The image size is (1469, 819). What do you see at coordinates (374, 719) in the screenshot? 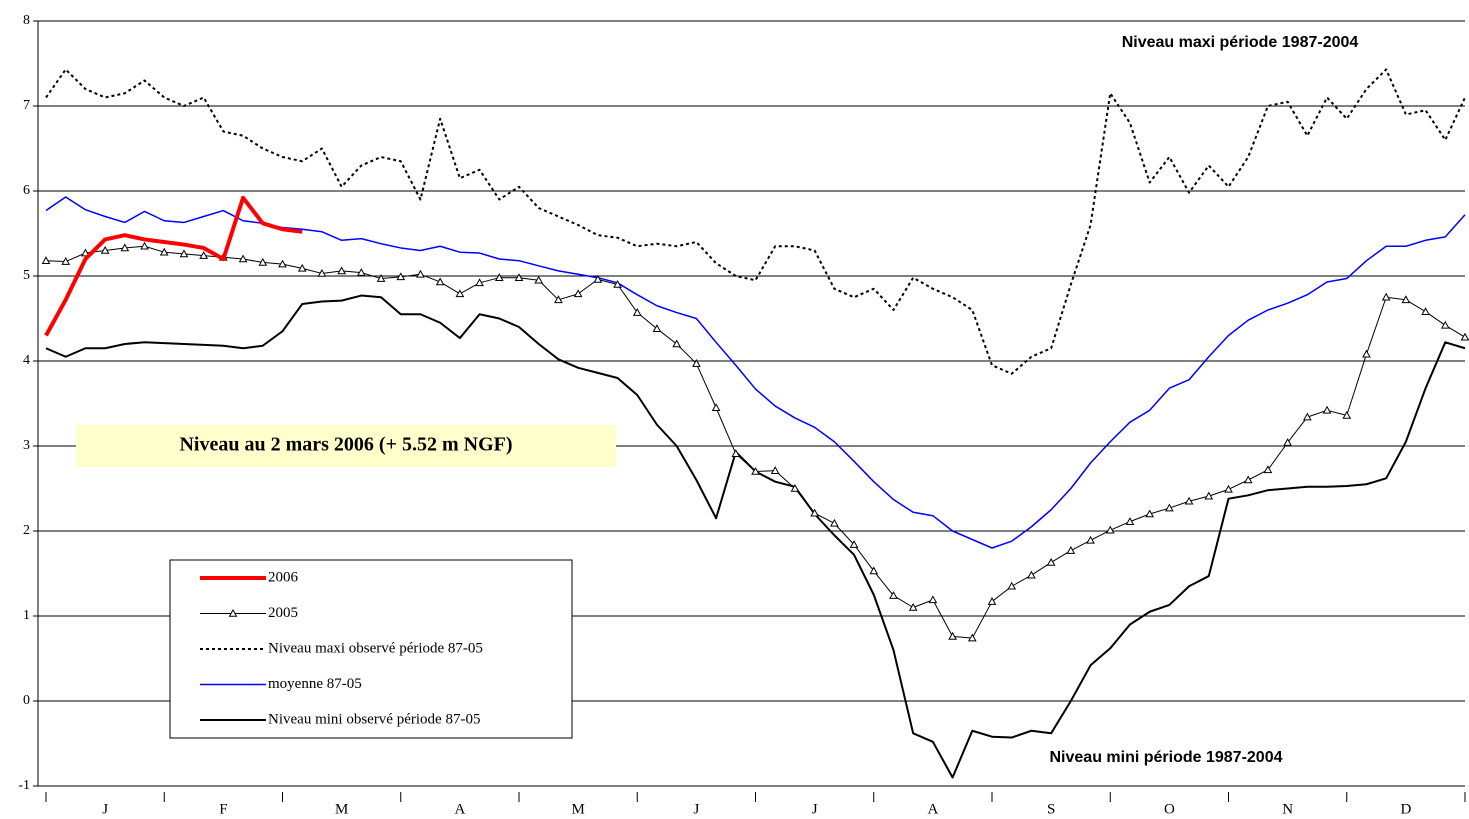
I see `legend-label: Niveau mini observé période 87-05` at bounding box center [374, 719].